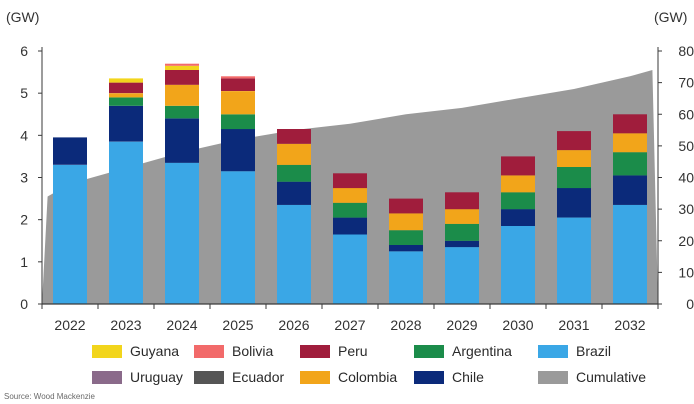  Describe the element at coordinates (209, 377) in the screenshot. I see `legend-swatch-ecuador` at that location.